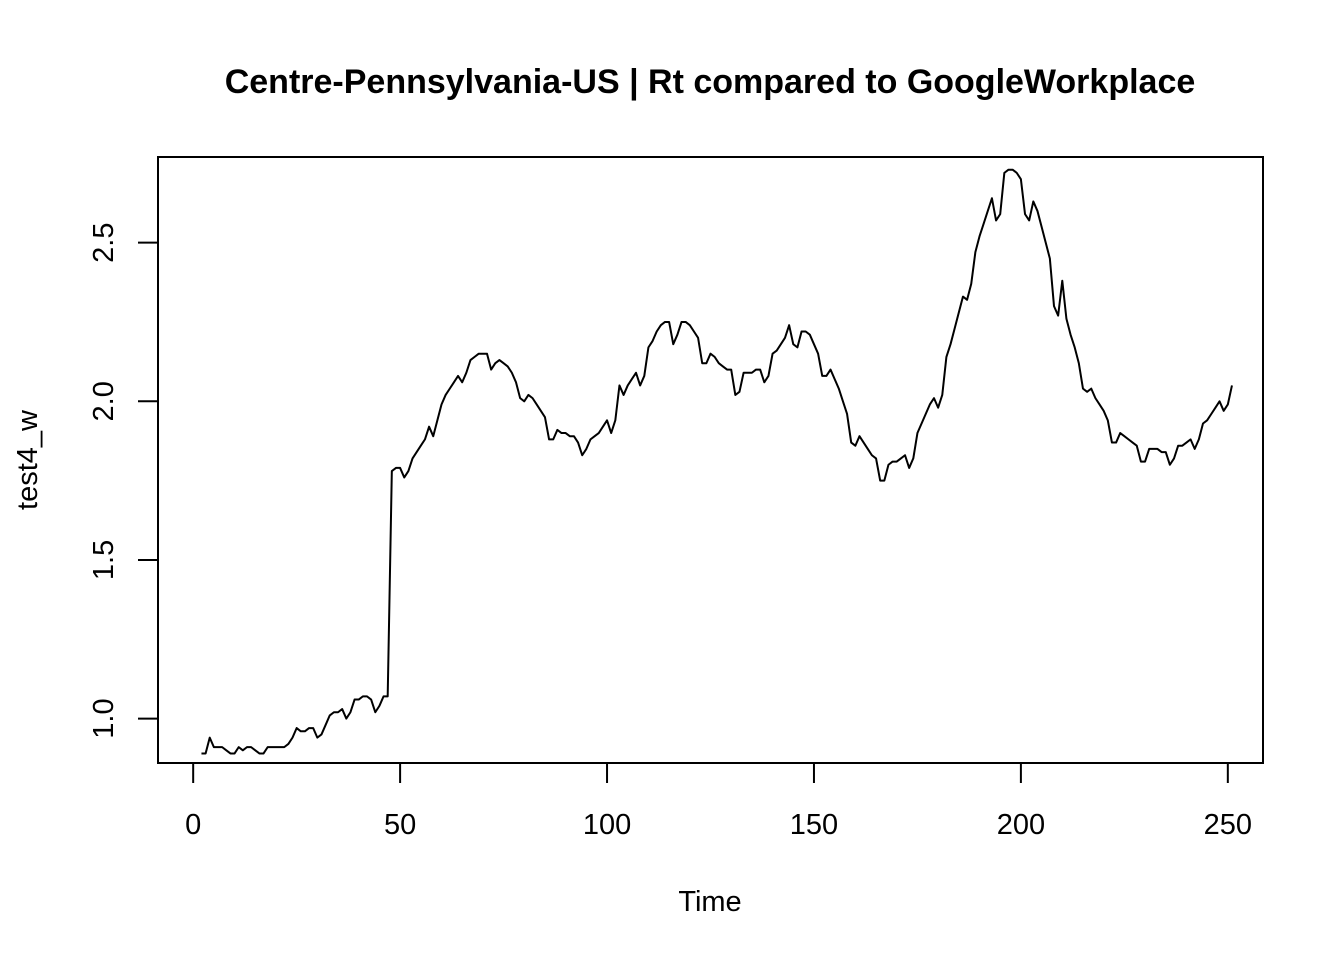  I want to click on y-tick-label: 1.0, so click(104, 718).